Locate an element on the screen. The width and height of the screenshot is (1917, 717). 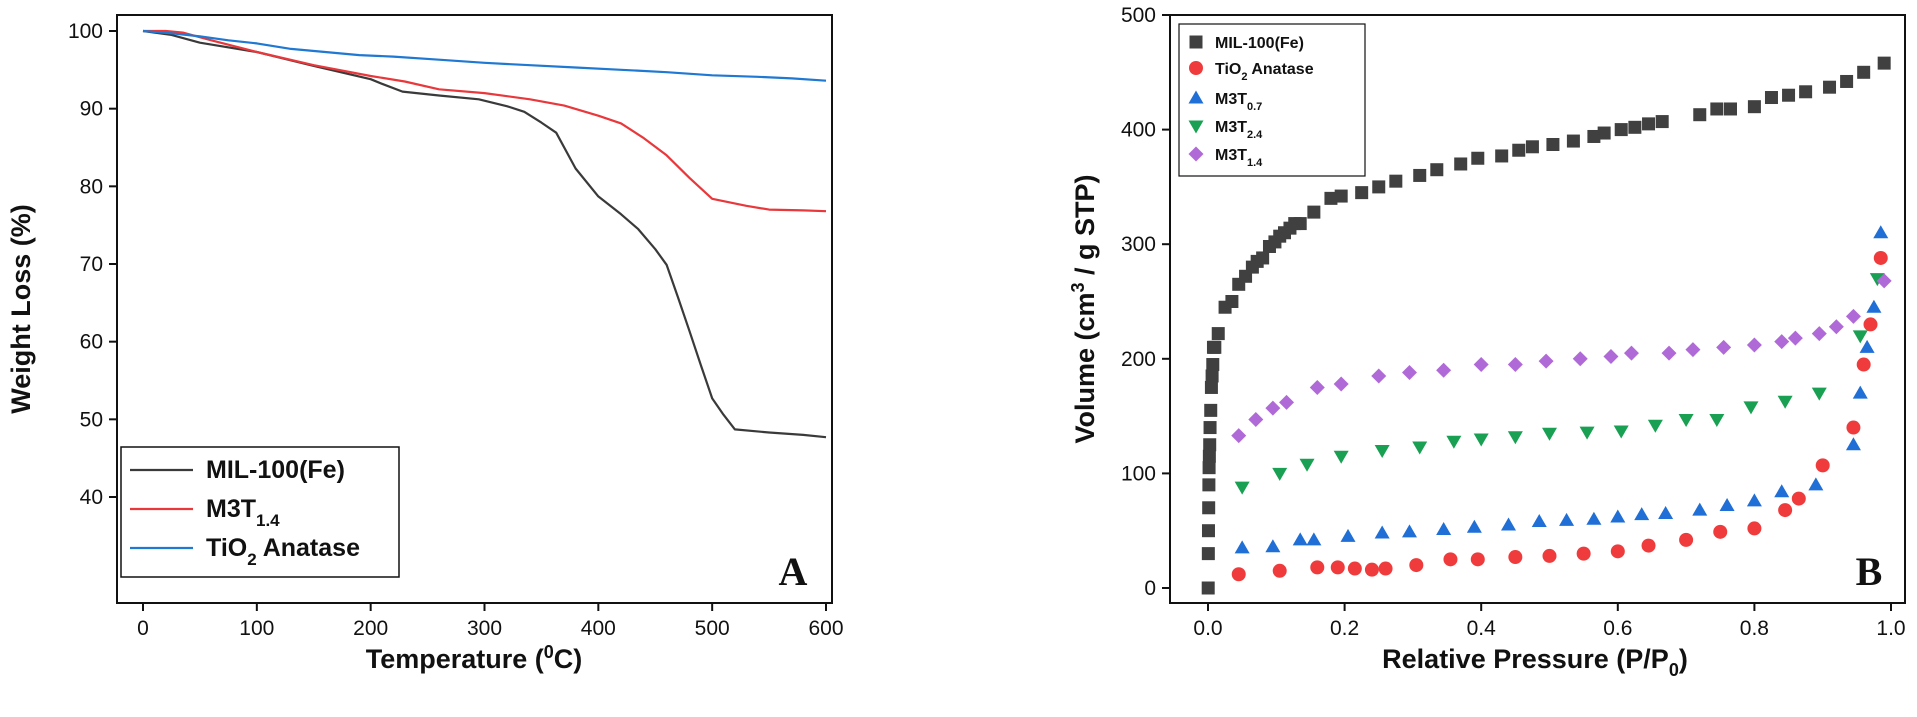
a-x-tick-label: 600 is located at coordinates (825, 628).